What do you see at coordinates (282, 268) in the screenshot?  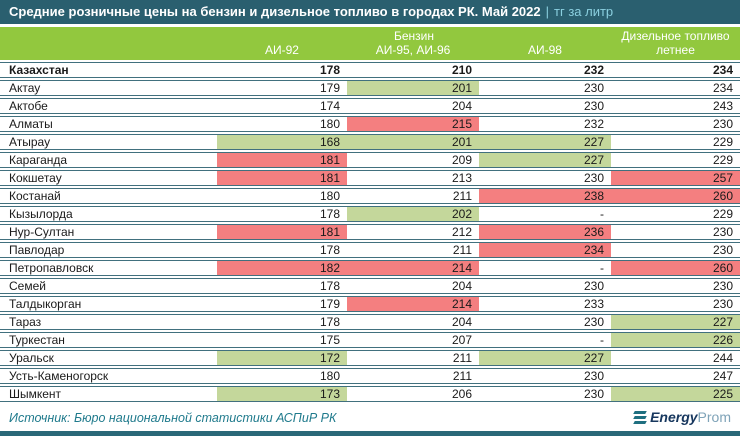 I see `price-cell-ai92: 182` at bounding box center [282, 268].